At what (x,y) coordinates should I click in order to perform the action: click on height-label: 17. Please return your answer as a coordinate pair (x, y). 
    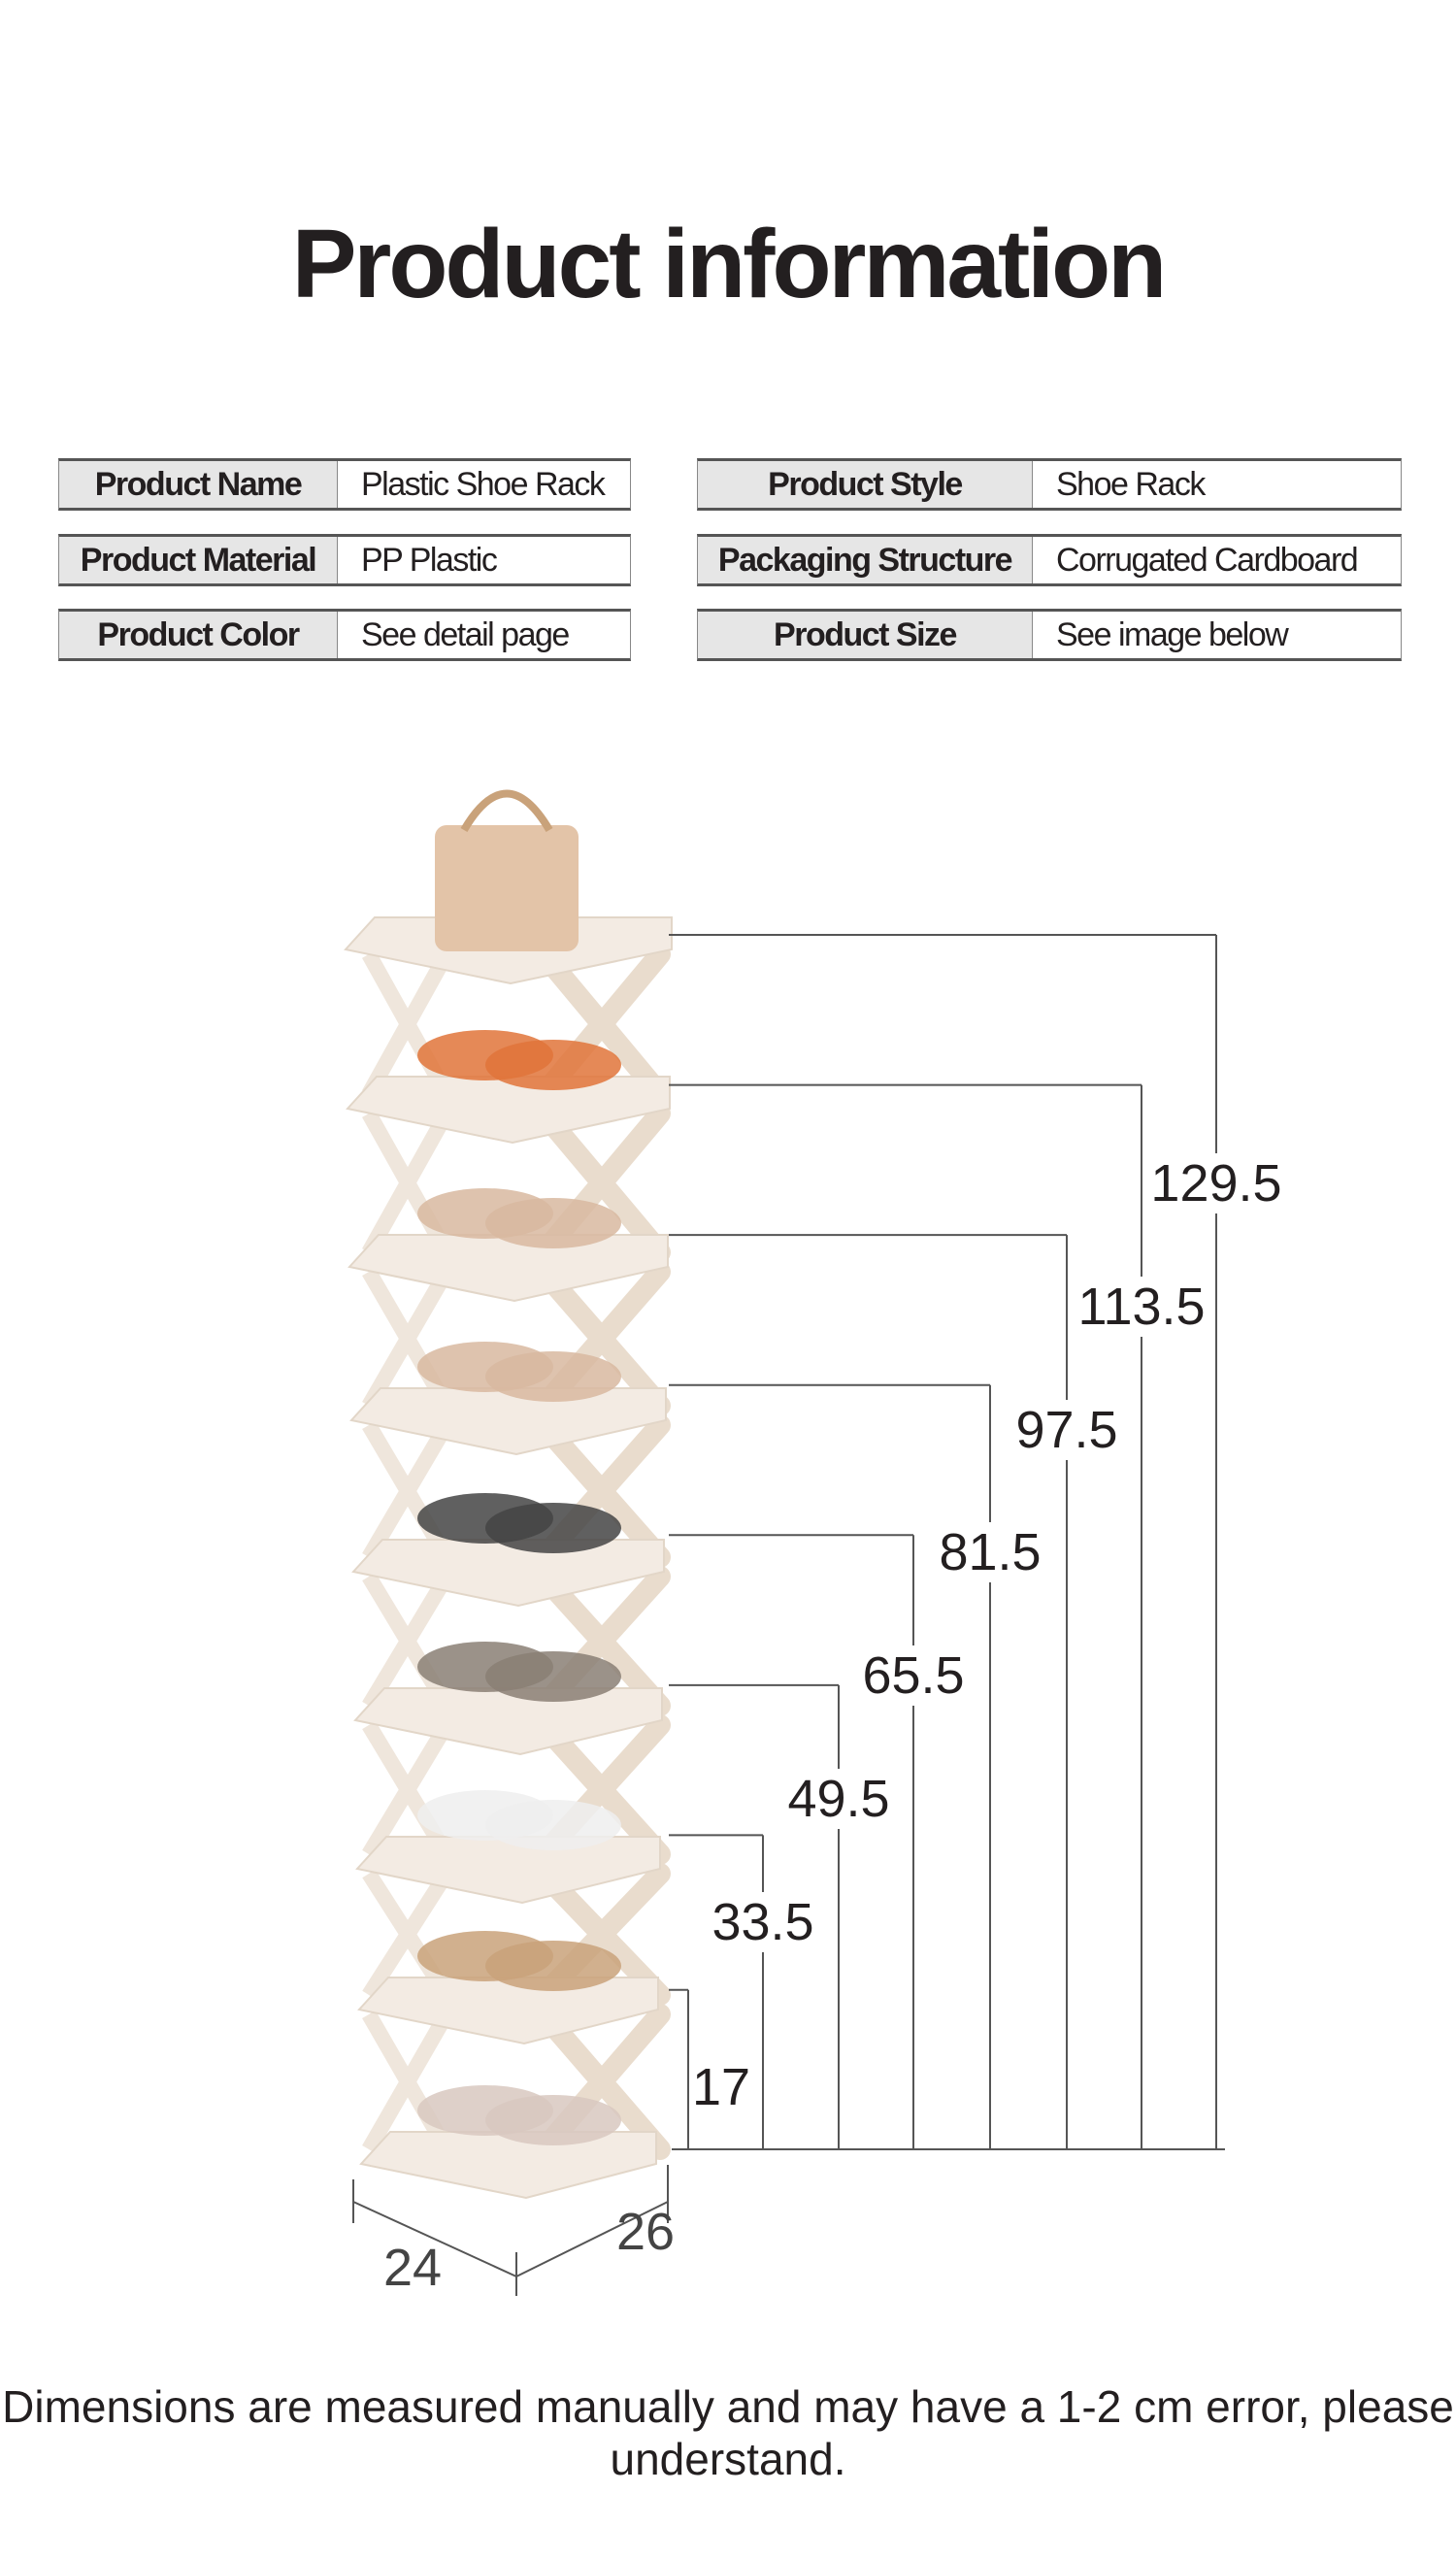
    Looking at the image, I should click on (721, 2087).